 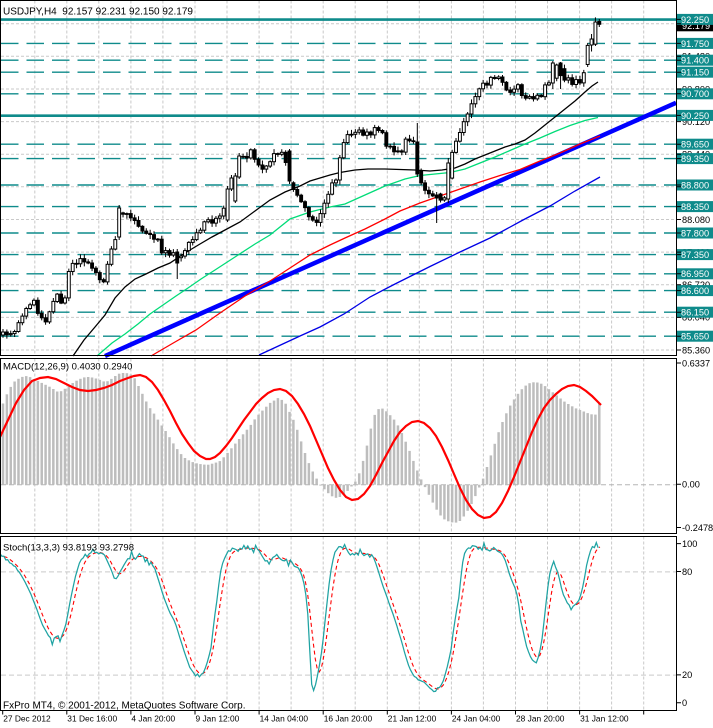 I want to click on svg-text: 86.600, so click(x=695, y=291).